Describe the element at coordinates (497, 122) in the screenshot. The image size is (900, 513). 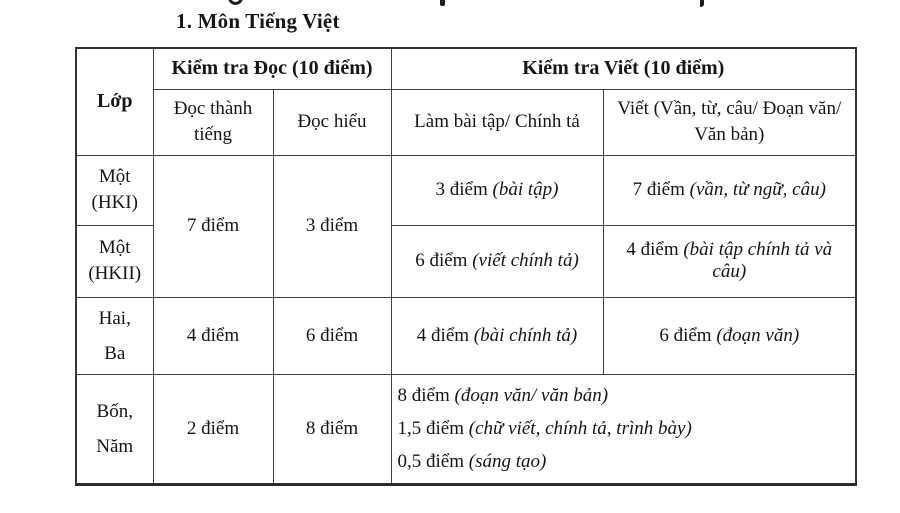
I see `subheader-lam-bai-tap: Làm bài tập/ Chính tả` at that location.